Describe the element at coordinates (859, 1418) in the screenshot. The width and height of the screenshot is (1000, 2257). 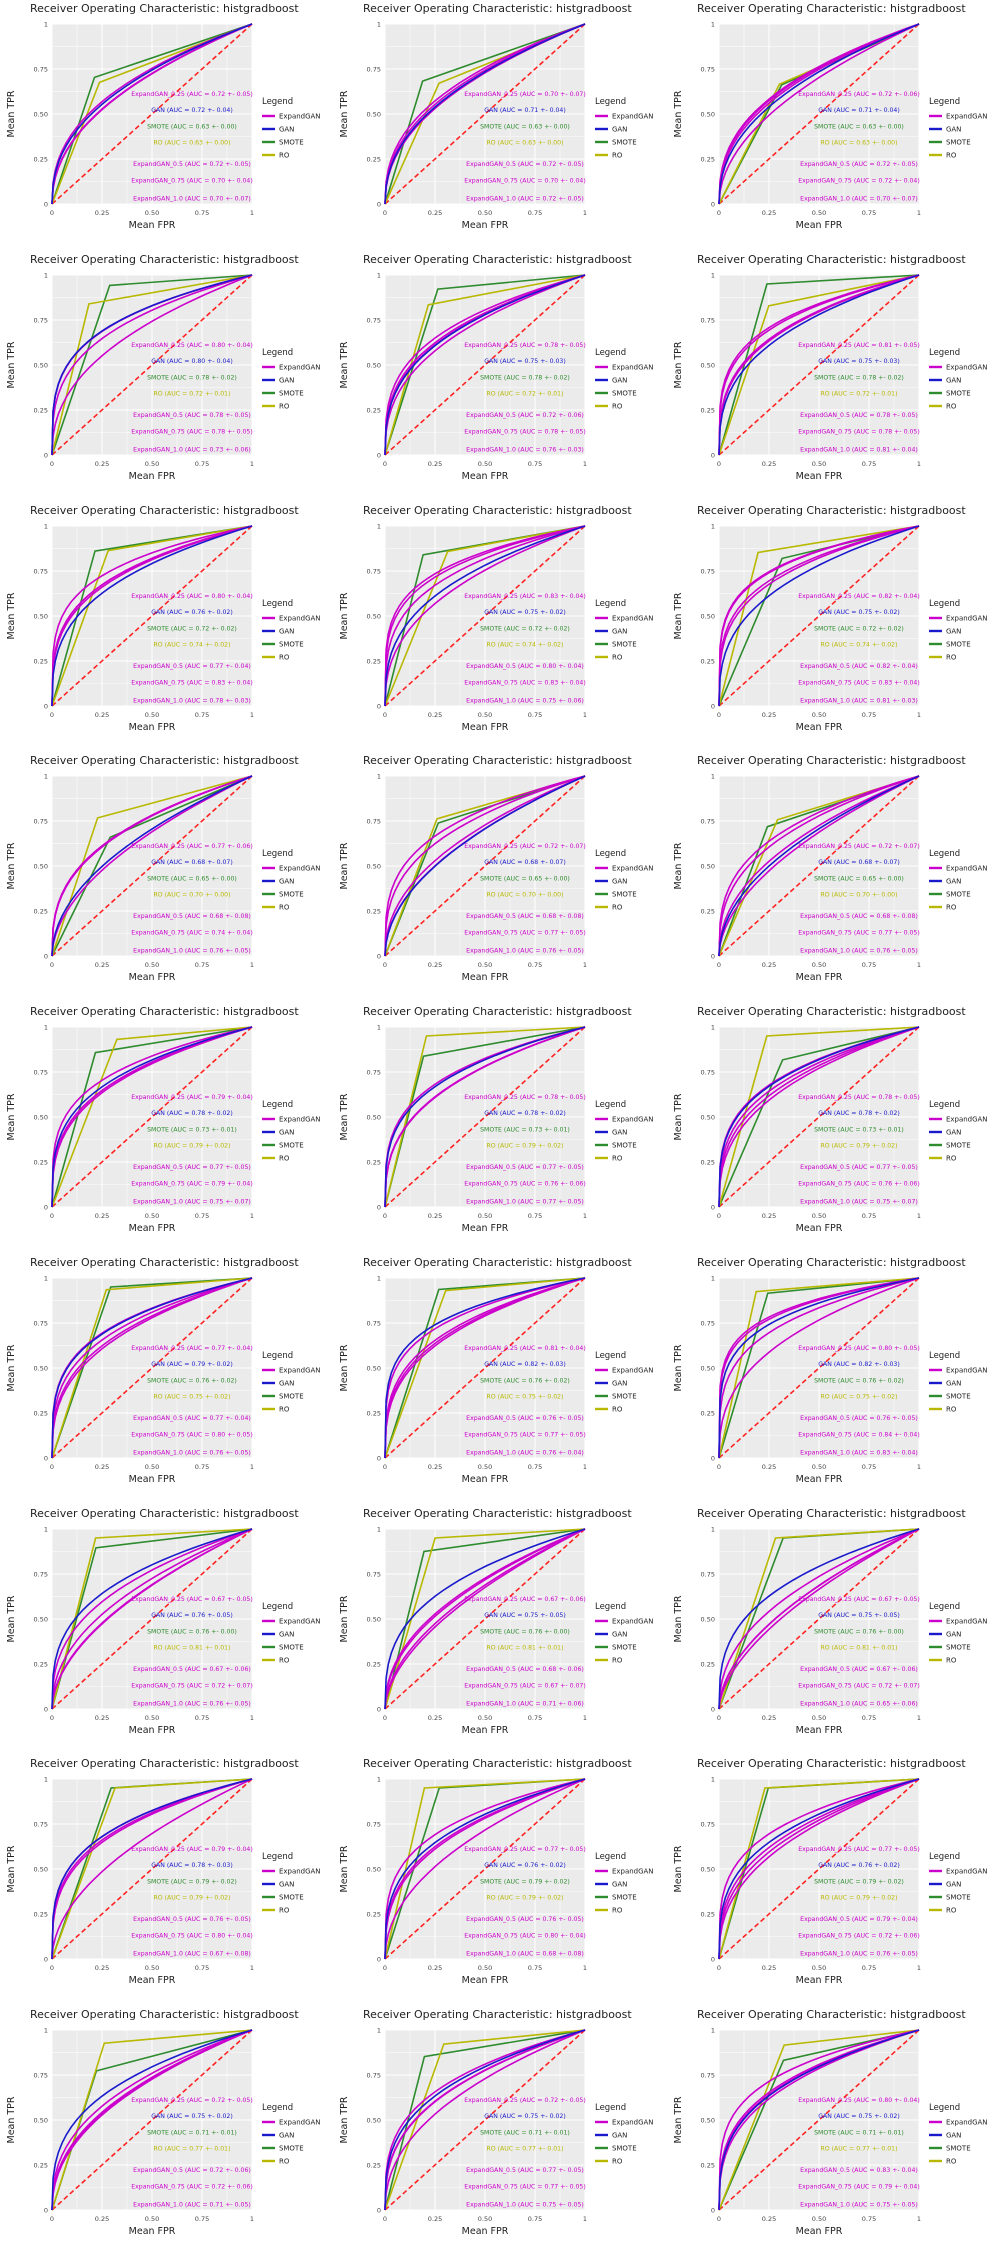
I see `auc-annotation: ExpandGAN_0.5 (AUC = 0.76 +- 0.05)` at that location.